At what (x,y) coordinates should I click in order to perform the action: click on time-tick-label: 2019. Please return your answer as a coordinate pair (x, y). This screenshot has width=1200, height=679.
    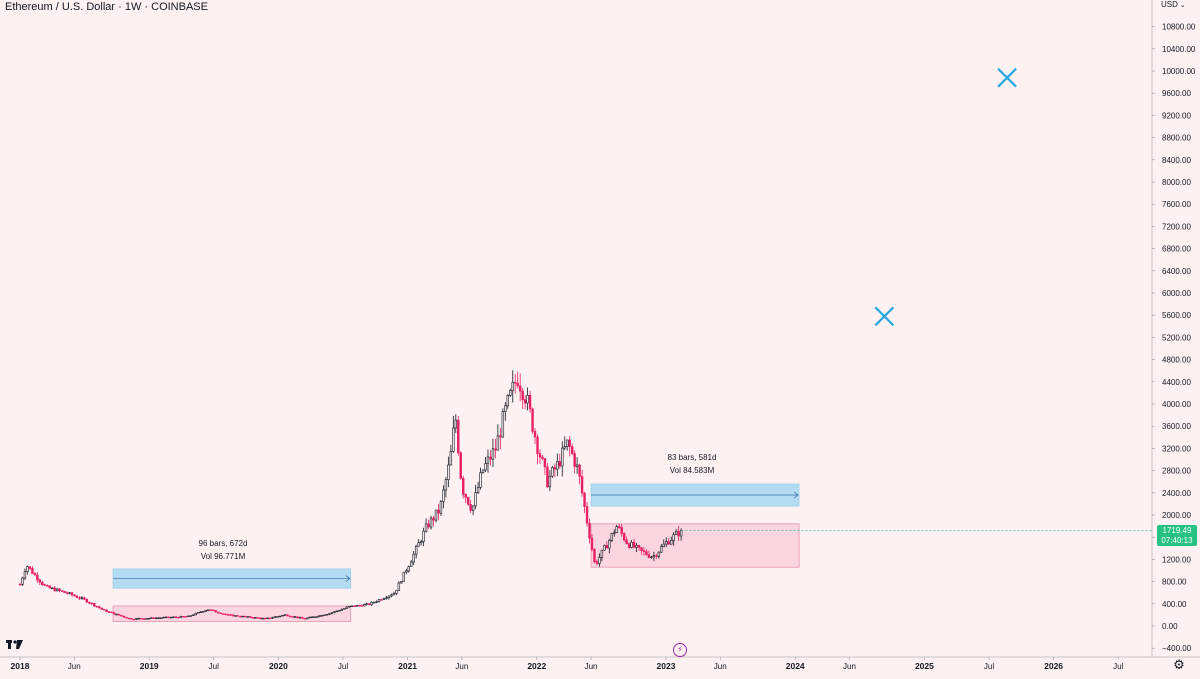
    Looking at the image, I should click on (149, 666).